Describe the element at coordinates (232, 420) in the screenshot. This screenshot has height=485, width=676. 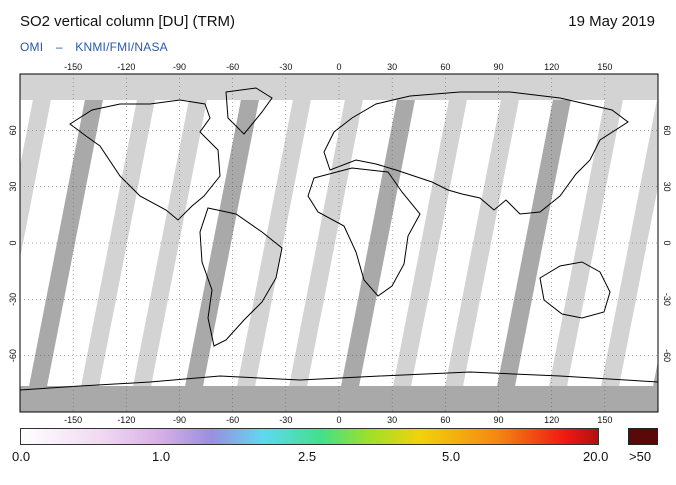
I see `lon-tick-label-bottom: -60` at that location.